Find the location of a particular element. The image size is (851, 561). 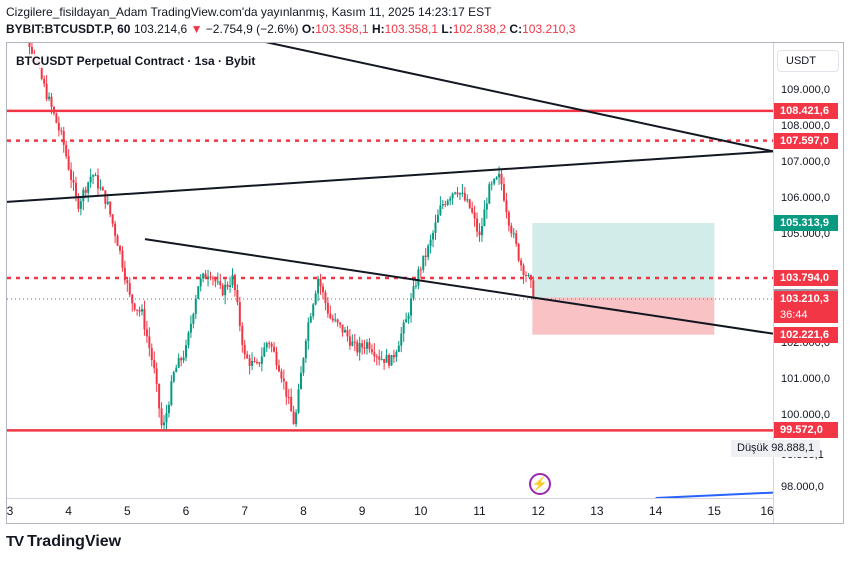

price-tag-value: 107.597,0 is located at coordinates (804, 140).